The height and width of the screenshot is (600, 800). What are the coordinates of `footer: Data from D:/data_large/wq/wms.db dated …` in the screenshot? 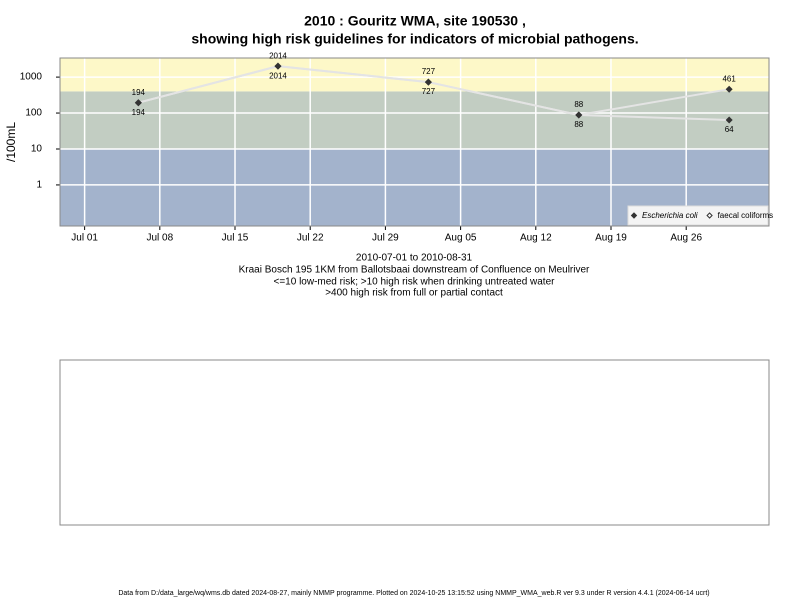 It's located at (413, 593).